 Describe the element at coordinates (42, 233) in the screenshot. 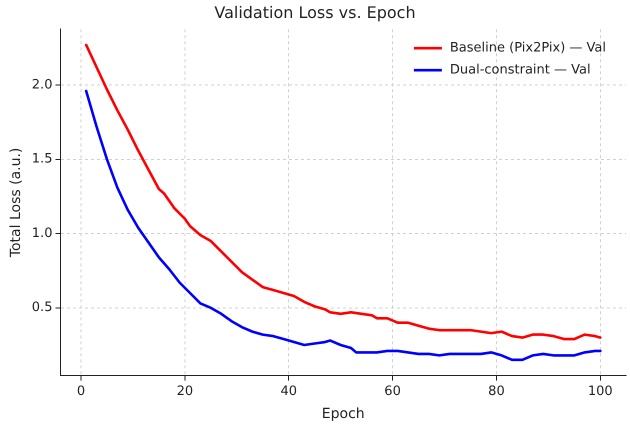

I see `y-tick-label: 1.0` at that location.